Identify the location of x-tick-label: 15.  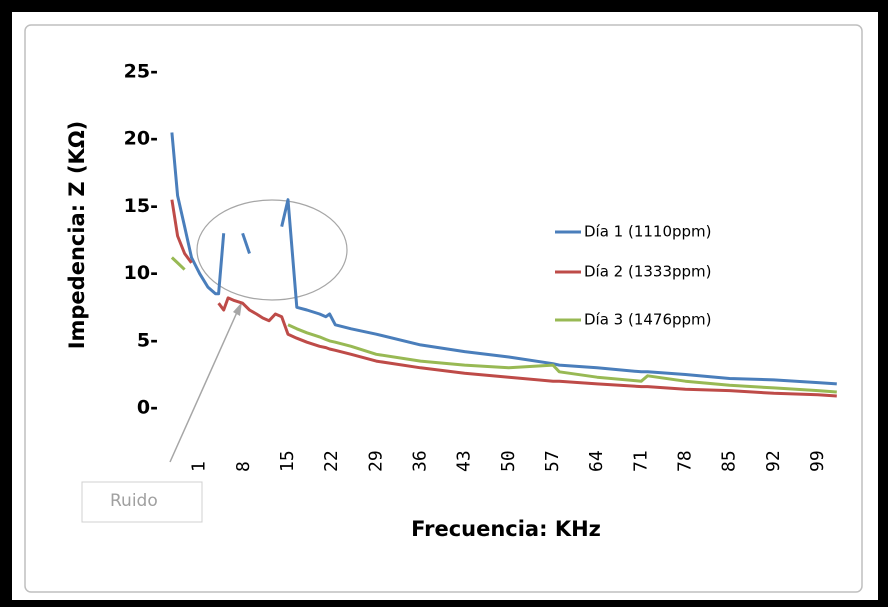
(287, 461).